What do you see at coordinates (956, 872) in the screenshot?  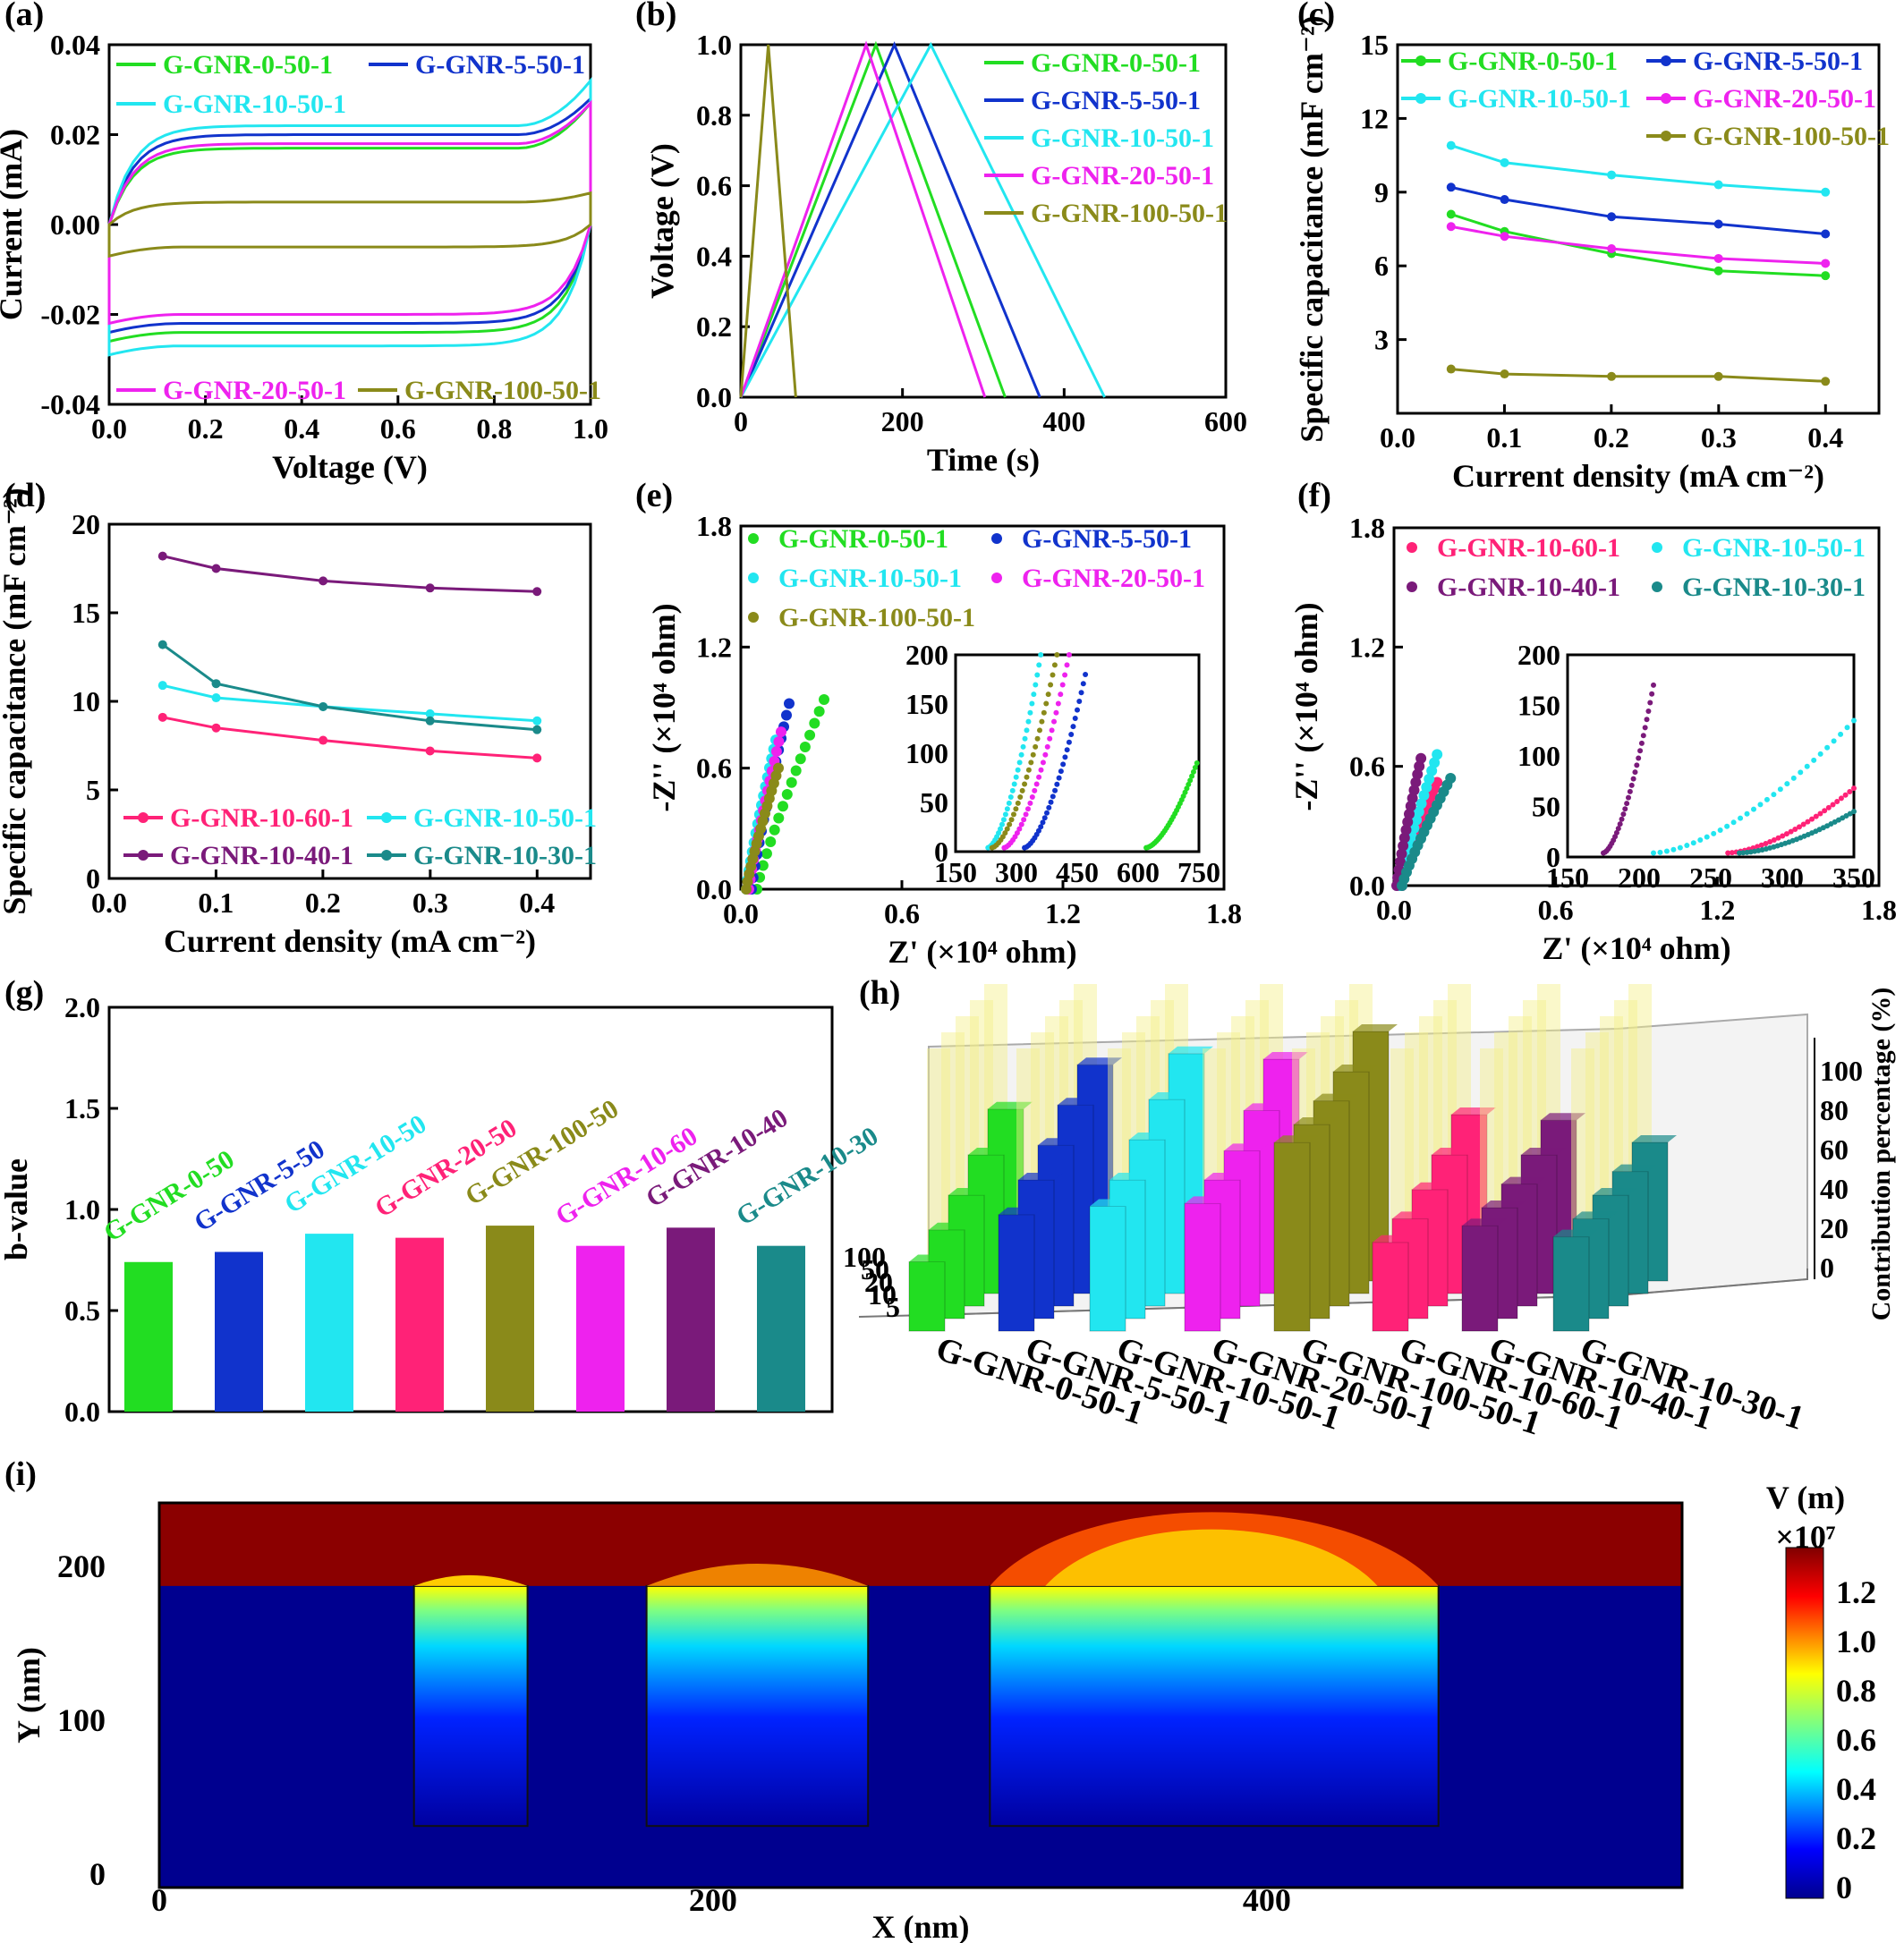 I see `inset-x-tick: 150` at bounding box center [956, 872].